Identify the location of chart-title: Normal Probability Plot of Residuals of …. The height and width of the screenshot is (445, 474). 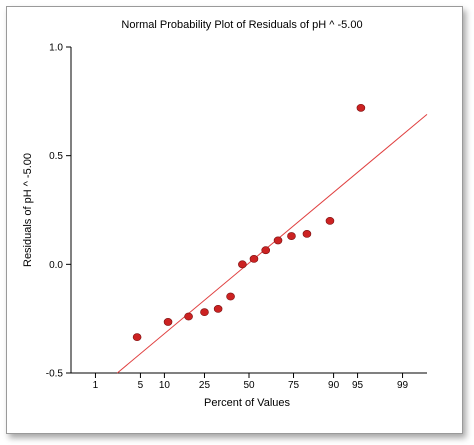
(241, 25).